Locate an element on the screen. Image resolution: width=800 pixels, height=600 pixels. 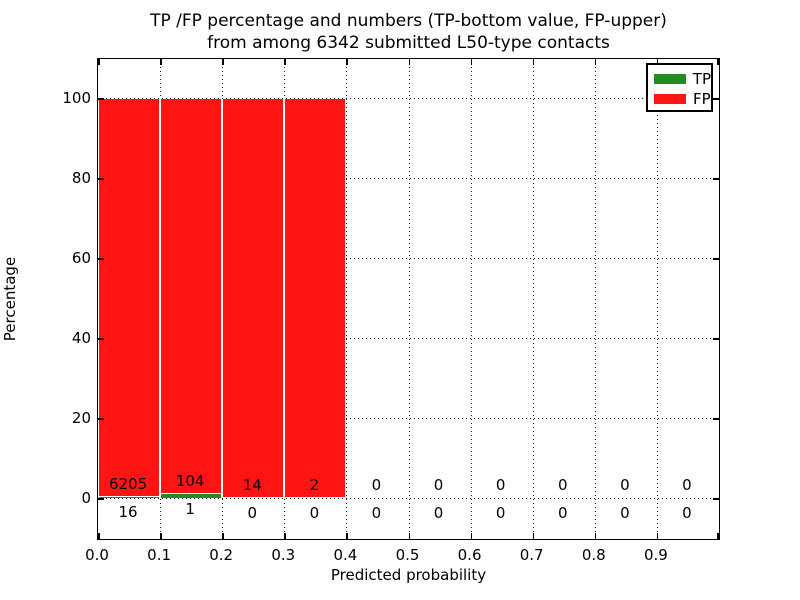
x-tick-label: 0.9 is located at coordinates (655, 555).